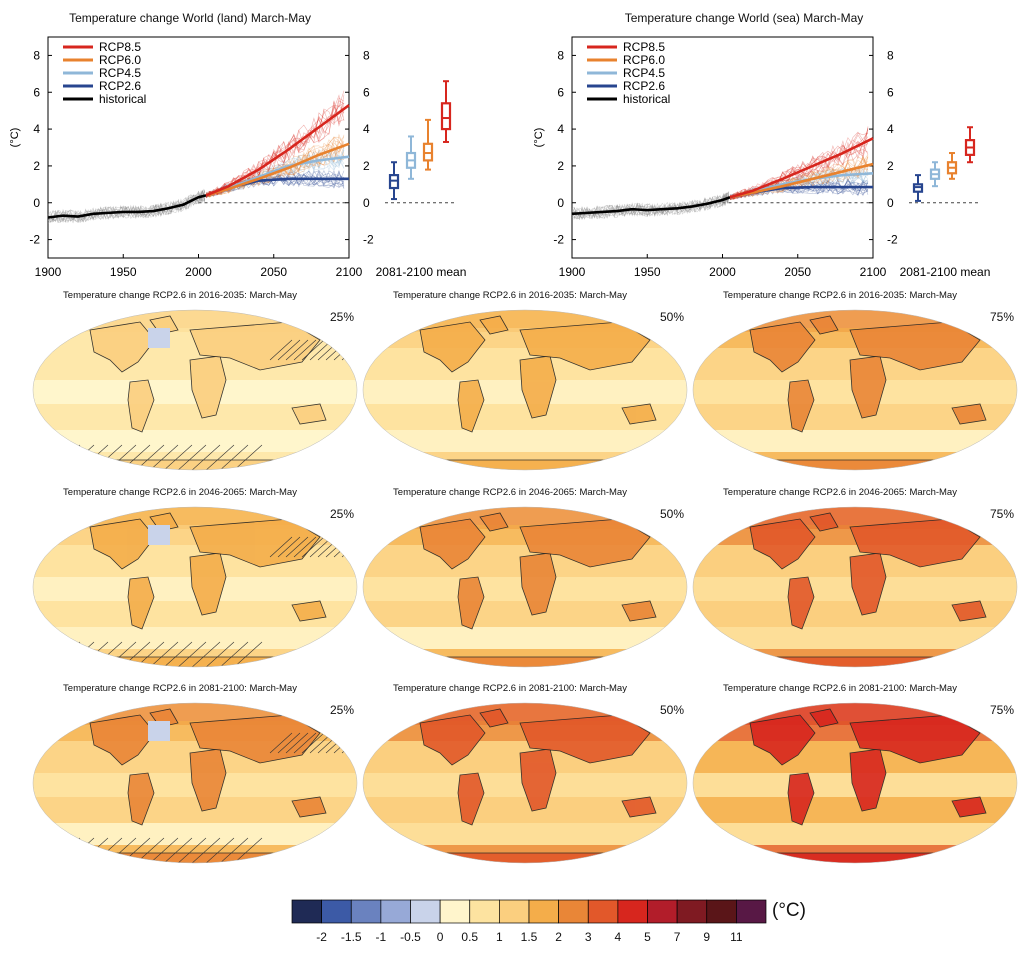 The width and height of the screenshot is (1024, 968). Describe the element at coordinates (48, 272) in the screenshot. I see `xtick-label: 1900` at that location.